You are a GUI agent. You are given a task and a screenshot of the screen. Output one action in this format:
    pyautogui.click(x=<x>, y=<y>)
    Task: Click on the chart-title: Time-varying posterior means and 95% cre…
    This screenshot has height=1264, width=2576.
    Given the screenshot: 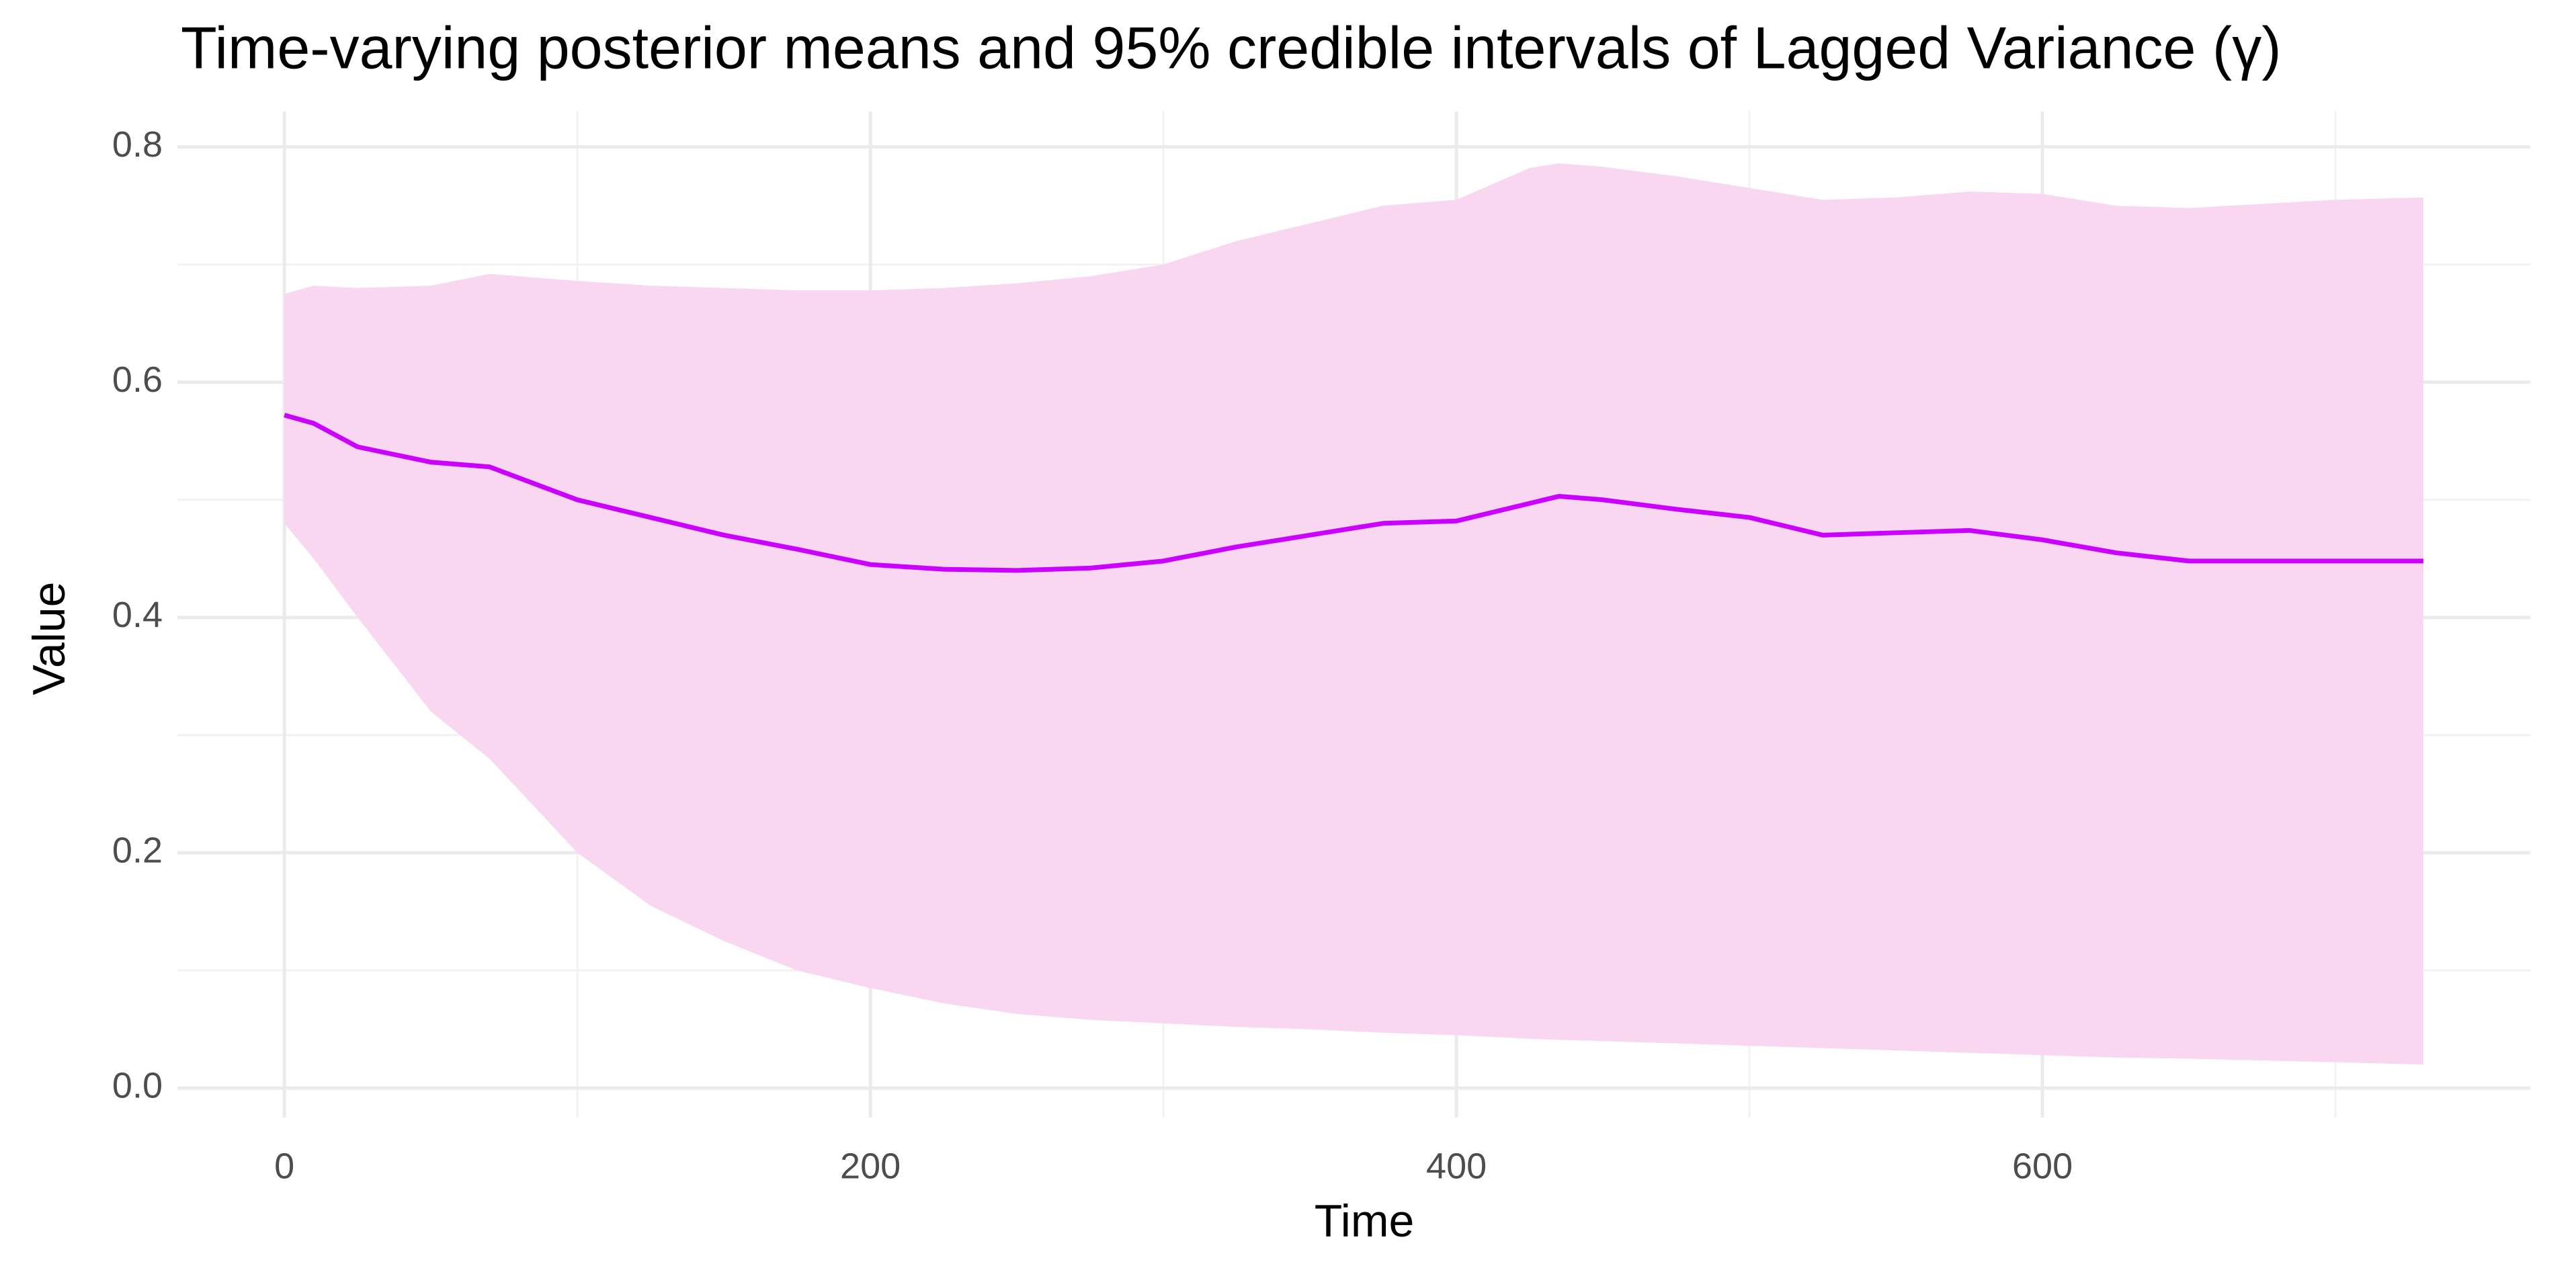 What is the action you would take?
    pyautogui.click(x=1231, y=47)
    